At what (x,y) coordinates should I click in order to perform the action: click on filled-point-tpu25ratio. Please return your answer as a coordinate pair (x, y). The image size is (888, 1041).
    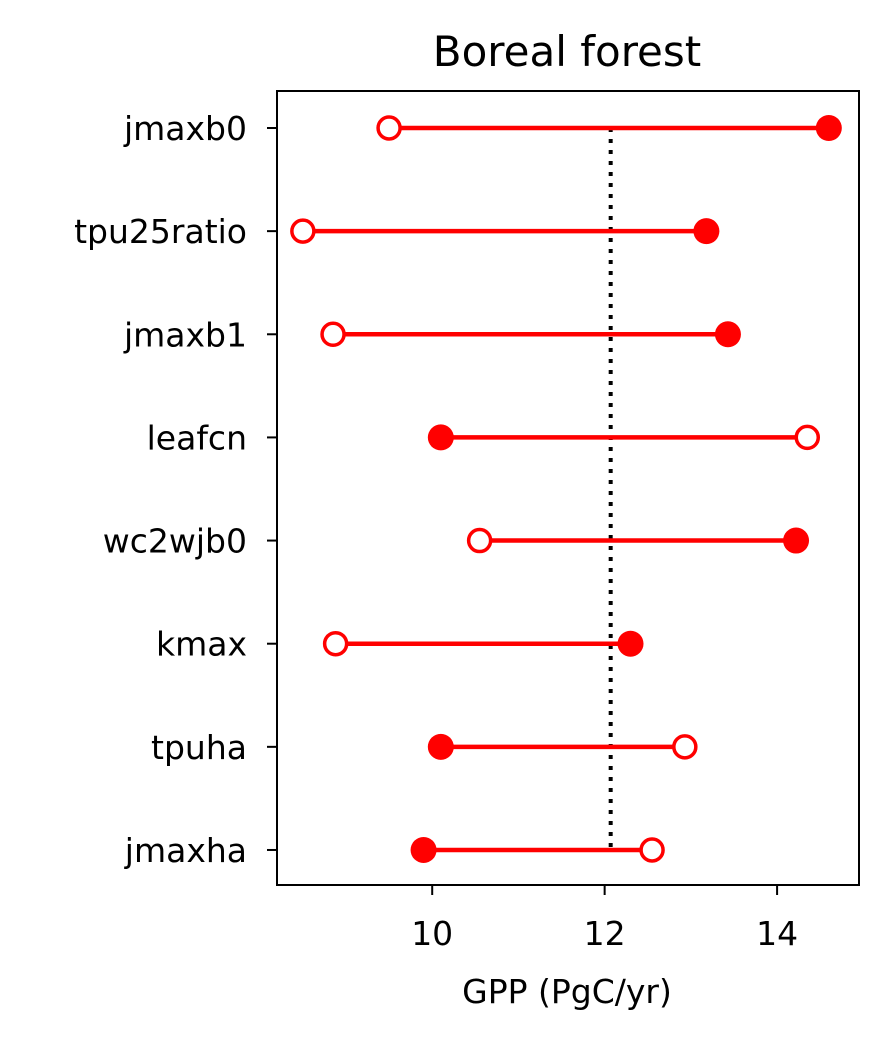
    Looking at the image, I should click on (706, 231).